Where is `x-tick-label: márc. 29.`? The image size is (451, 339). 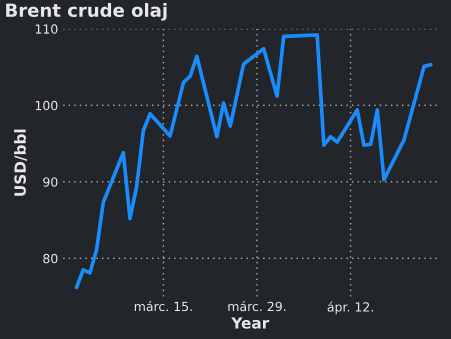
x-tick-label: márc. 29. is located at coordinates (257, 306).